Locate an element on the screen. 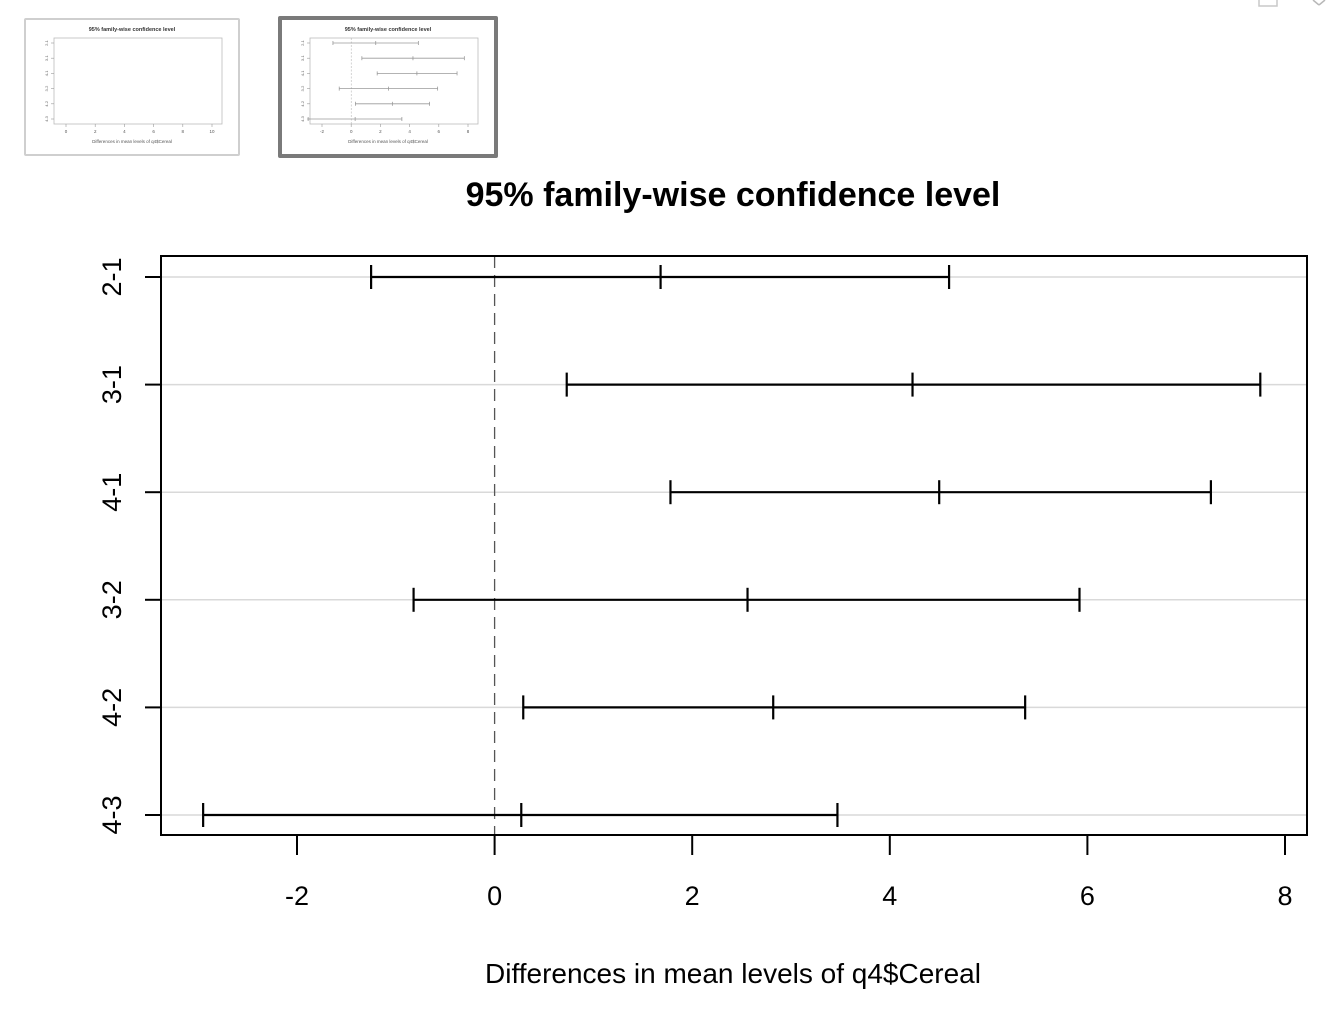 The width and height of the screenshot is (1334, 1012). thumb-1-plot-border is located at coordinates (138, 81).